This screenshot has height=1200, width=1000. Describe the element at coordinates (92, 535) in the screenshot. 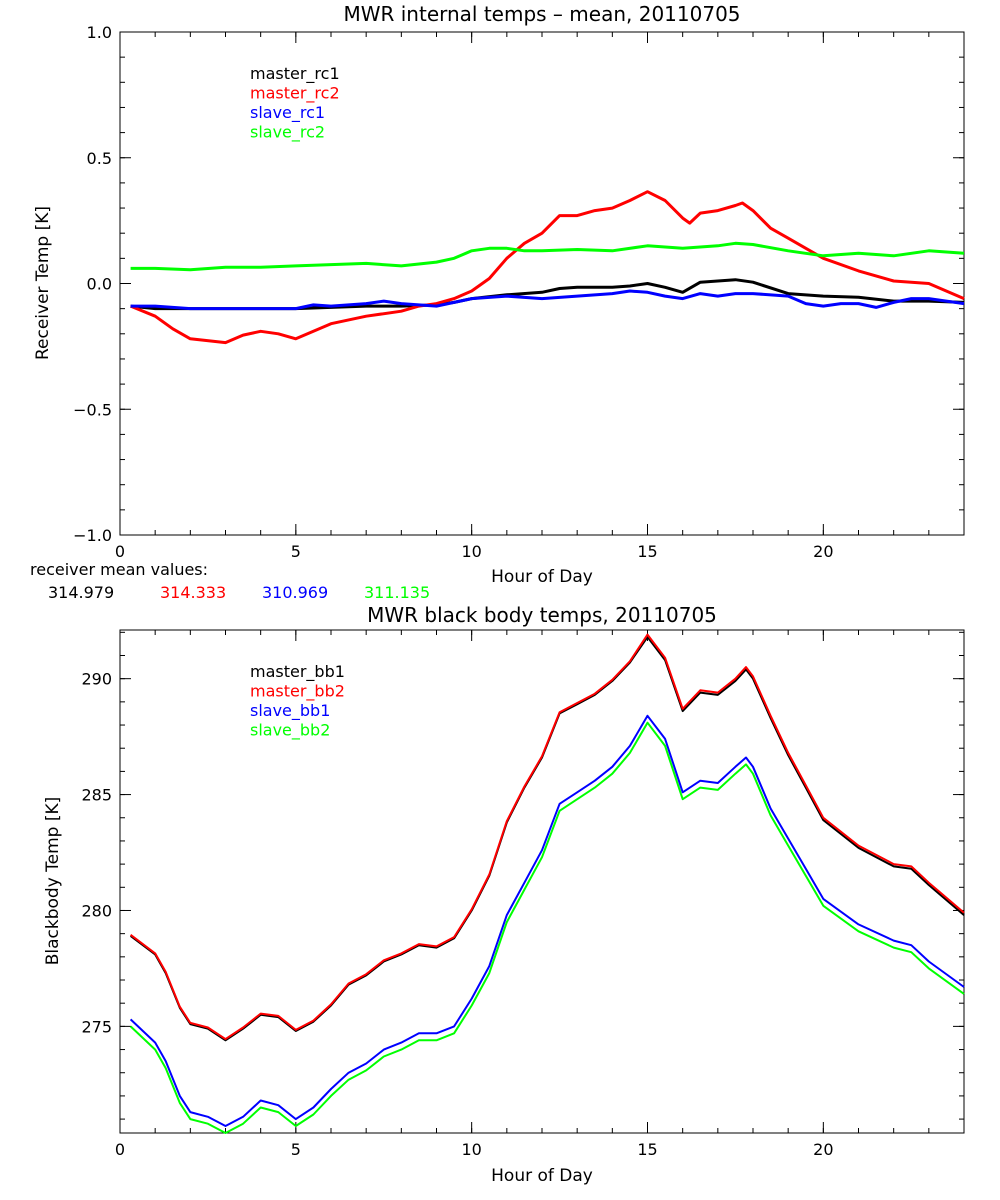

I see `y-tick-label: −1.0` at that location.